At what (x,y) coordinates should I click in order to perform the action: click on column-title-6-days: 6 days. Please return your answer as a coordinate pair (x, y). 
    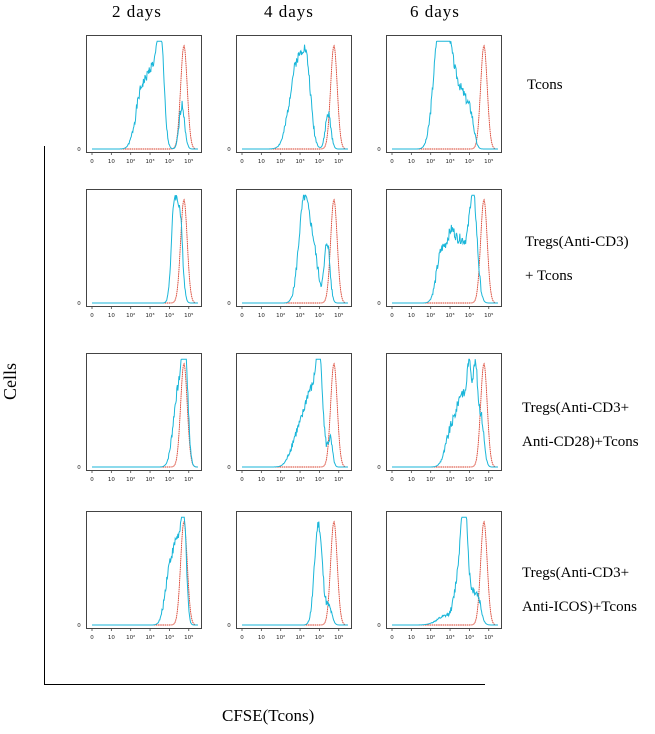
    Looking at the image, I should click on (435, 11).